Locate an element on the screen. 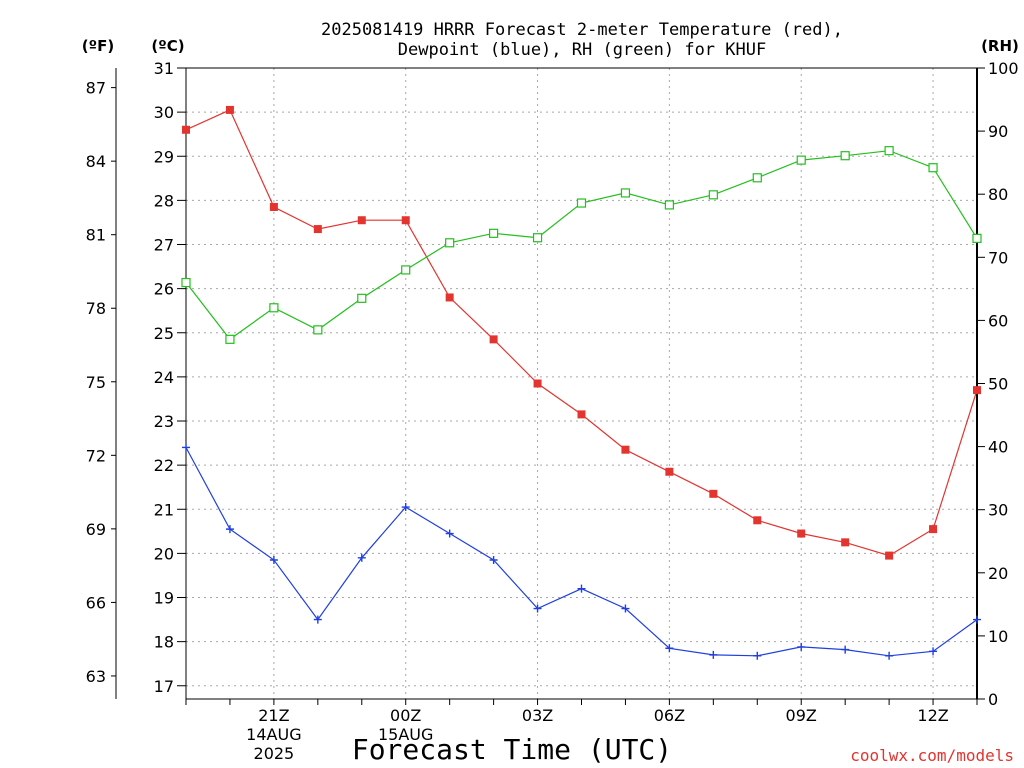 The height and width of the screenshot is (768, 1024). rh-tick-label: 30 is located at coordinates (998, 510).